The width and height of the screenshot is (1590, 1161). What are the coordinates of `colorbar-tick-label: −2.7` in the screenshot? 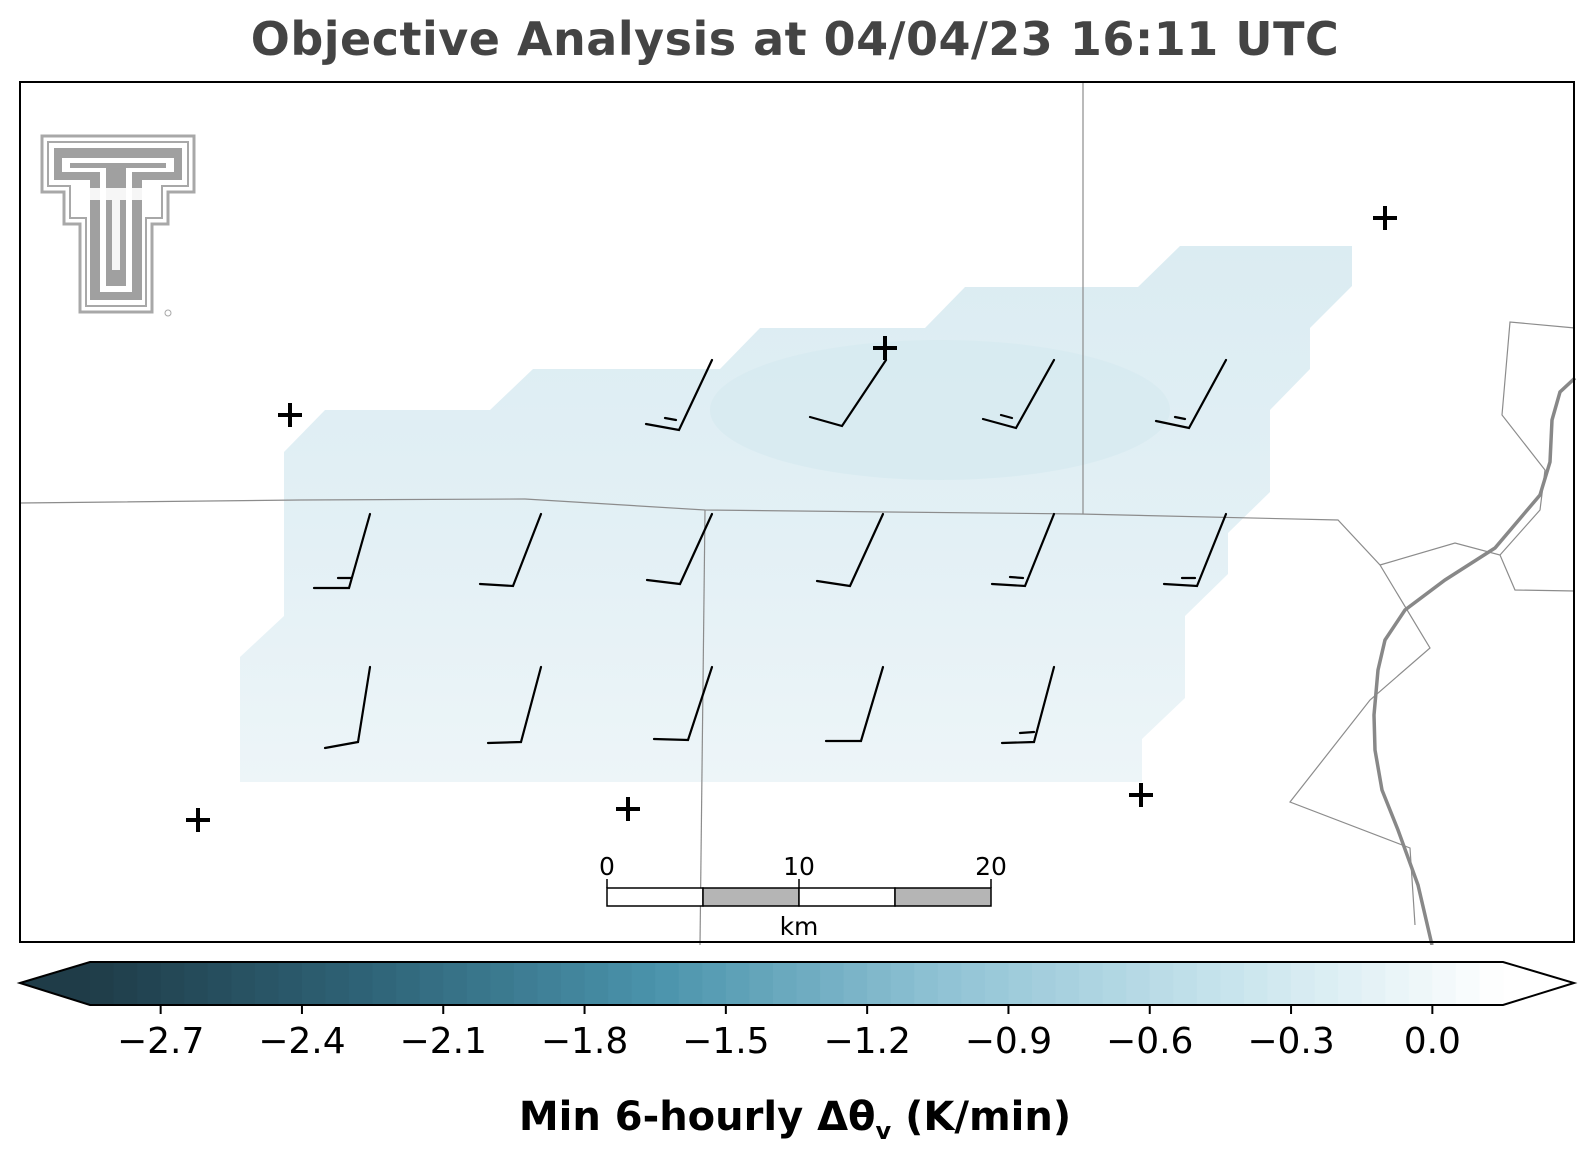 It's located at (160, 1041).